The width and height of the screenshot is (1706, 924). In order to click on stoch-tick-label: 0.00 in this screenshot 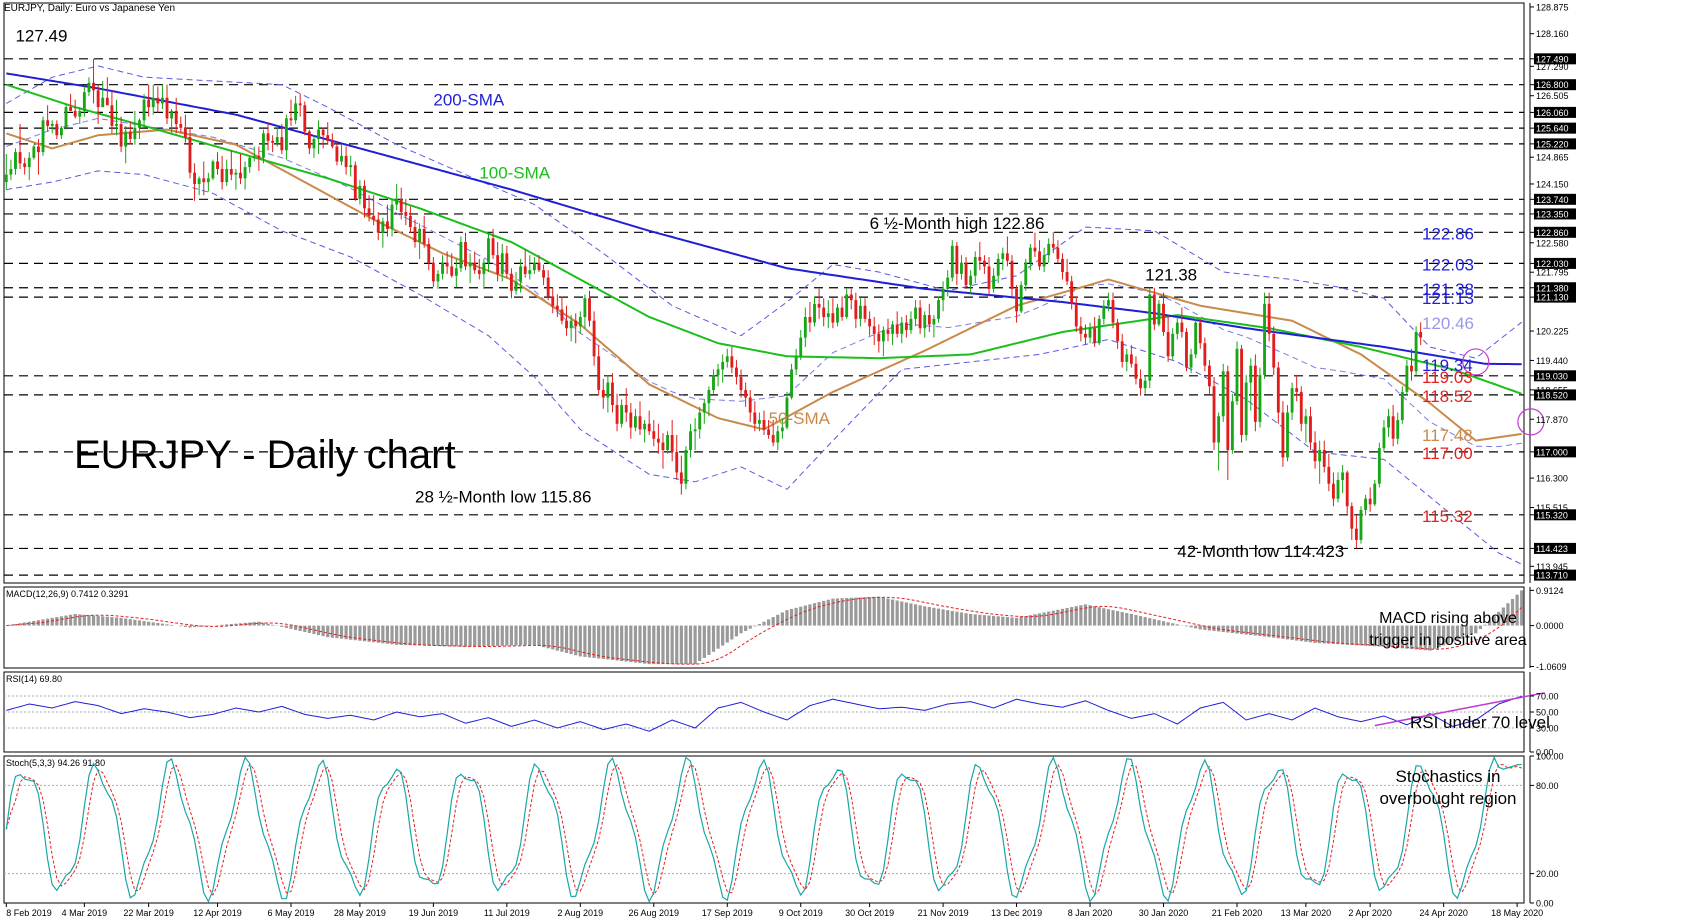, I will do `click(1545, 904)`.